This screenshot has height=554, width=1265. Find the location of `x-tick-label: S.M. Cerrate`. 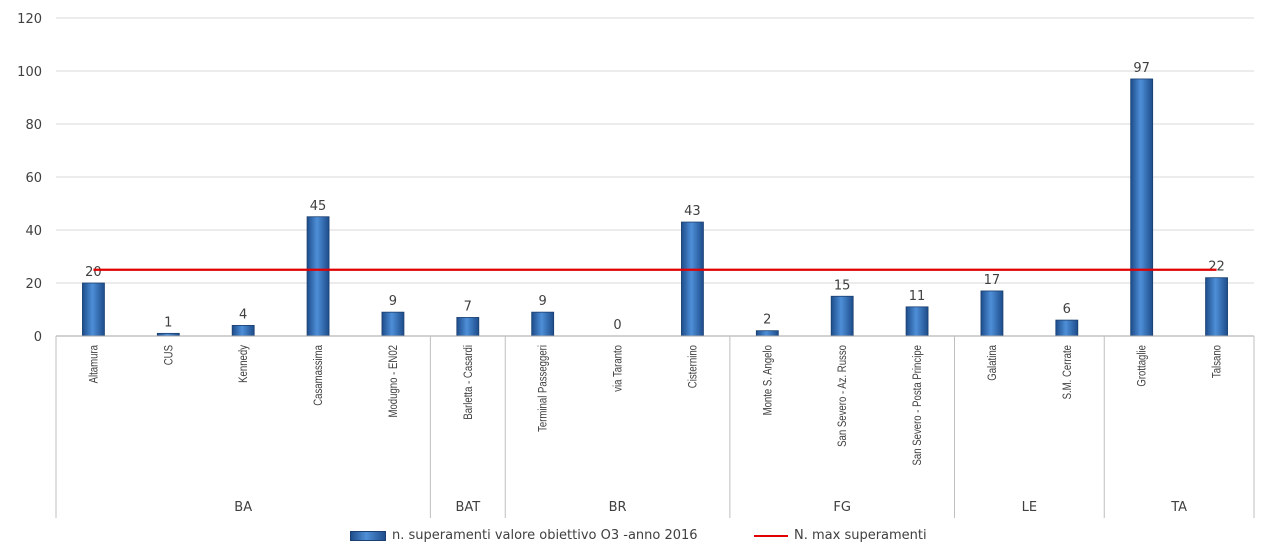

x-tick-label: S.M. Cerrate is located at coordinates (1067, 372).